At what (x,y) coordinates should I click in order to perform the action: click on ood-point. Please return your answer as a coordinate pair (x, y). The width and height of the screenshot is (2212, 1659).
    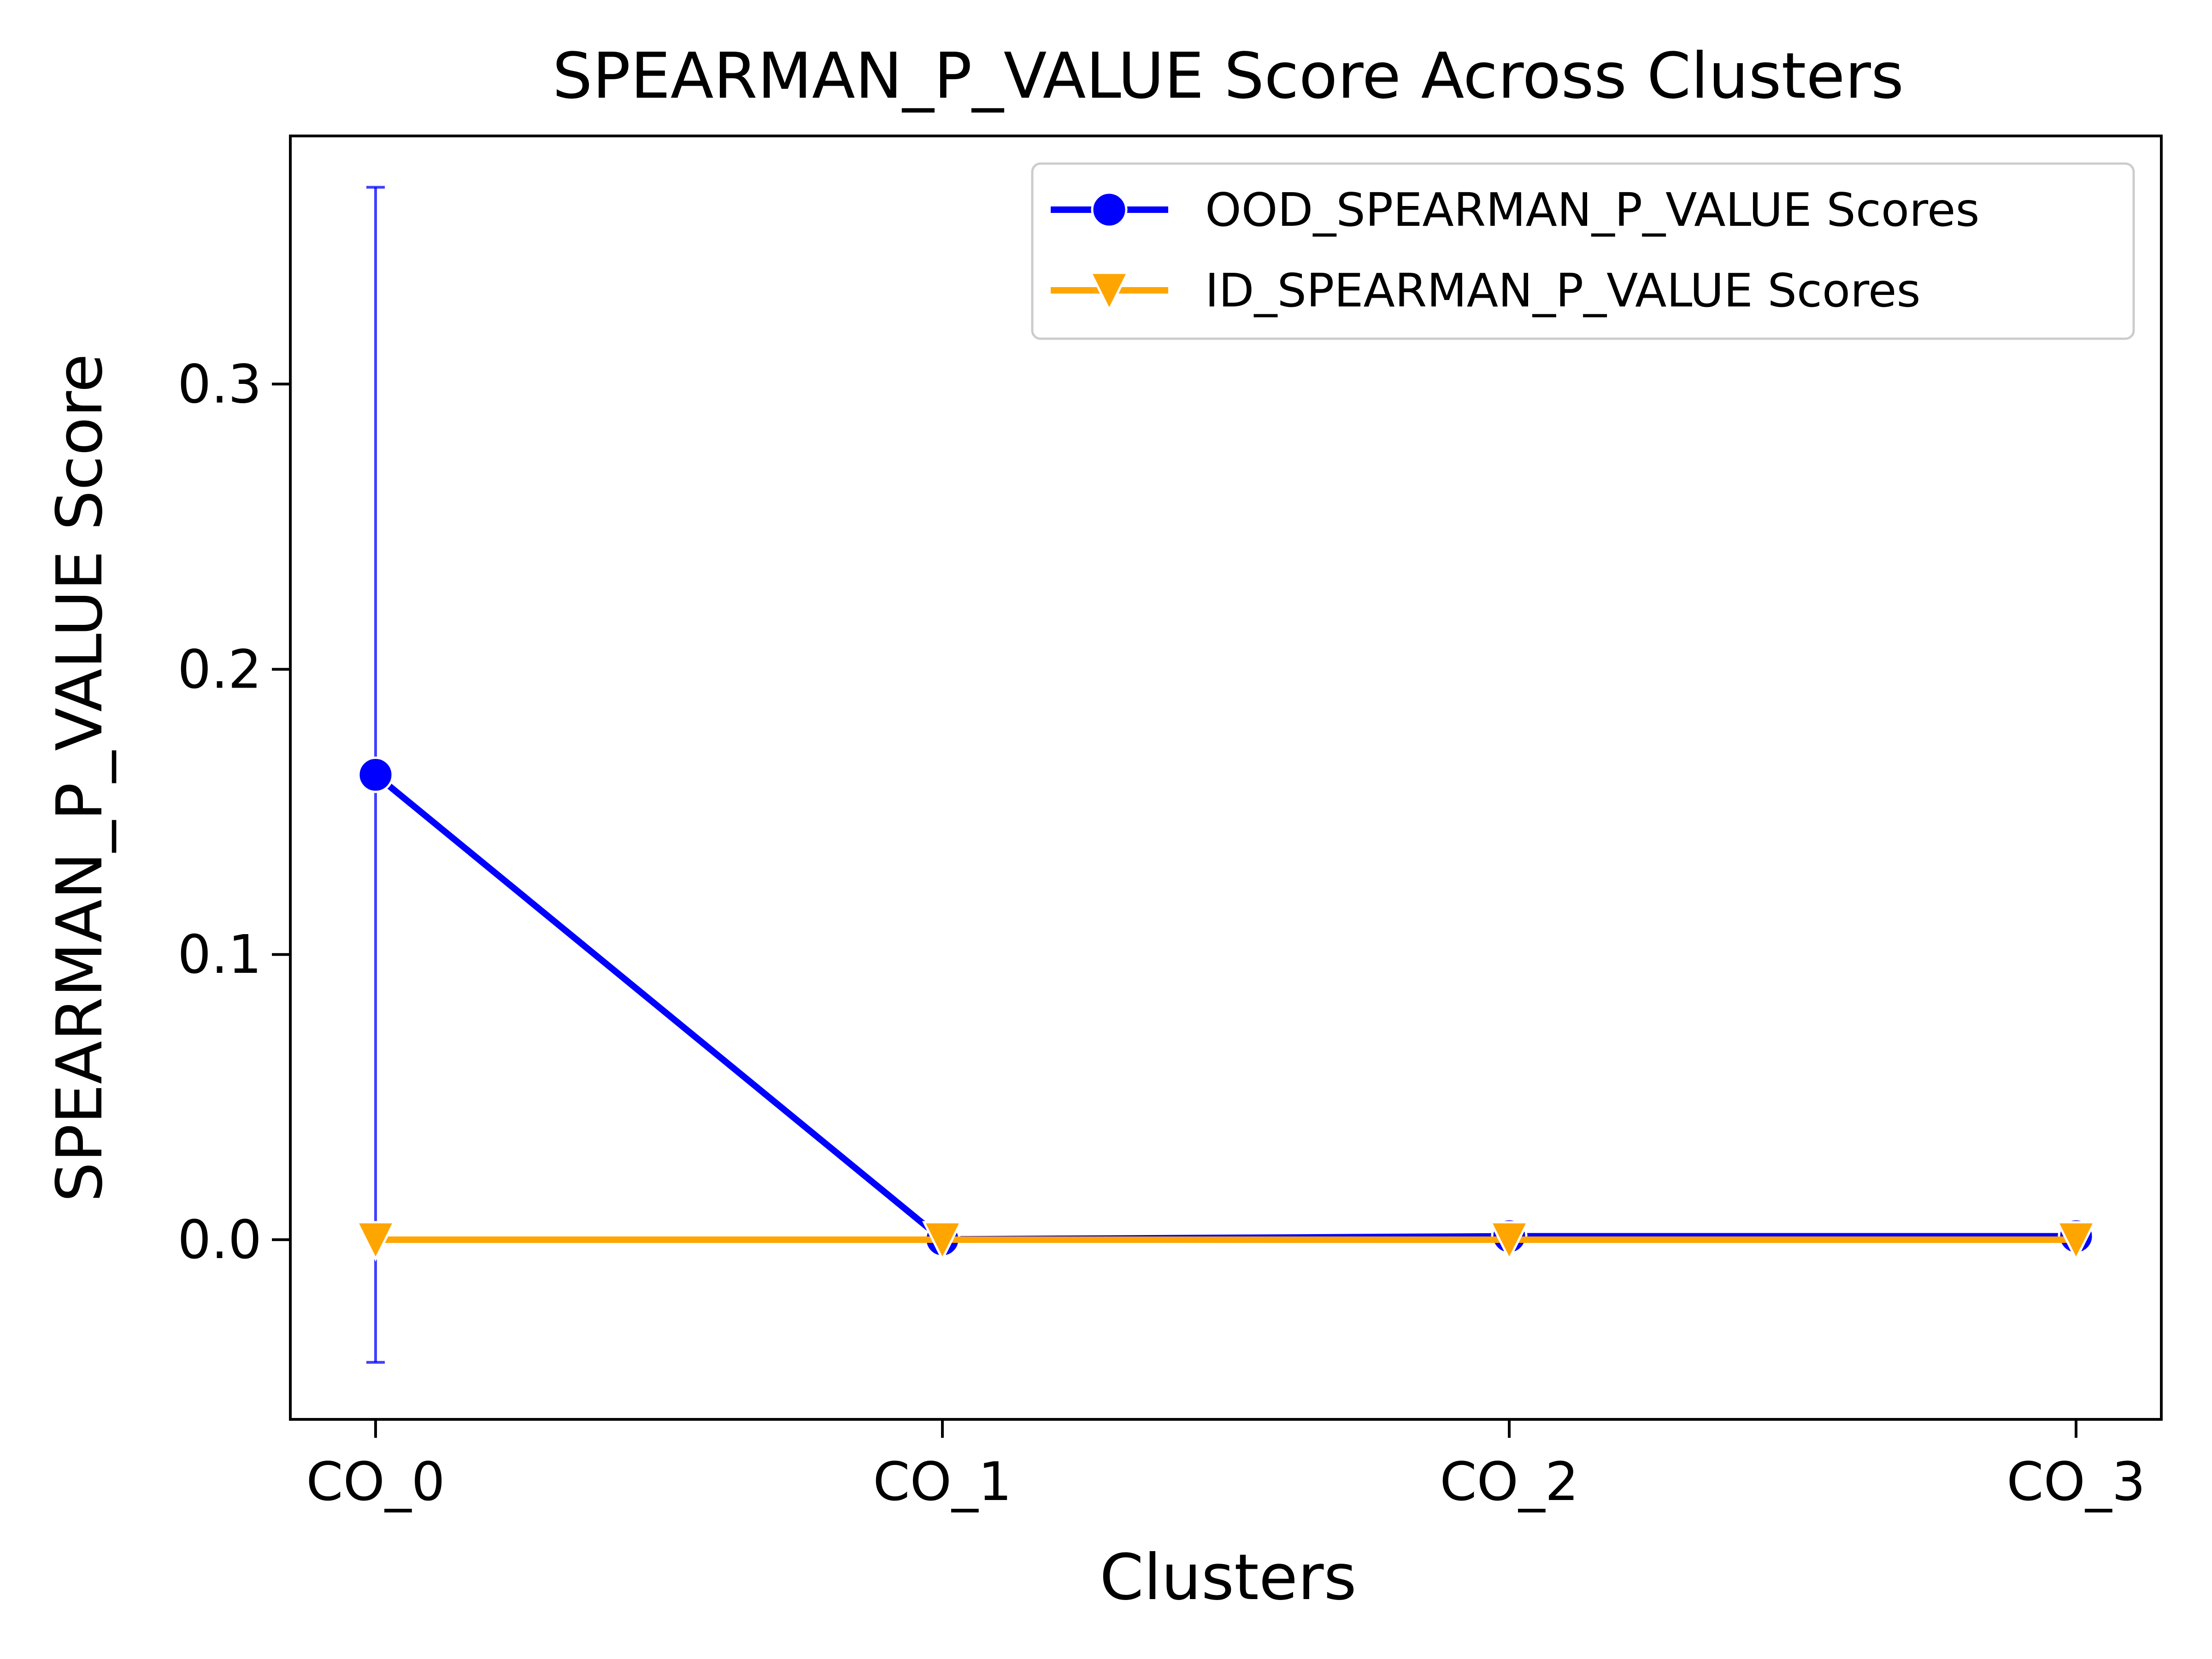
    Looking at the image, I should click on (375, 774).